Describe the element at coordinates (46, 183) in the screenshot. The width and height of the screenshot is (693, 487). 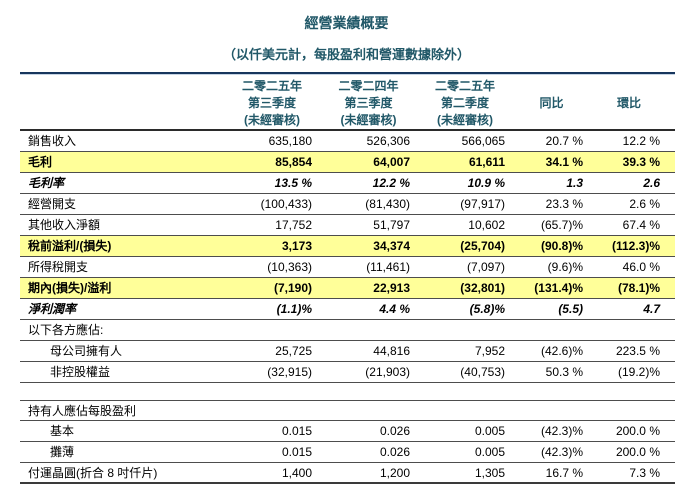
I see `row-label: 毛利率` at that location.